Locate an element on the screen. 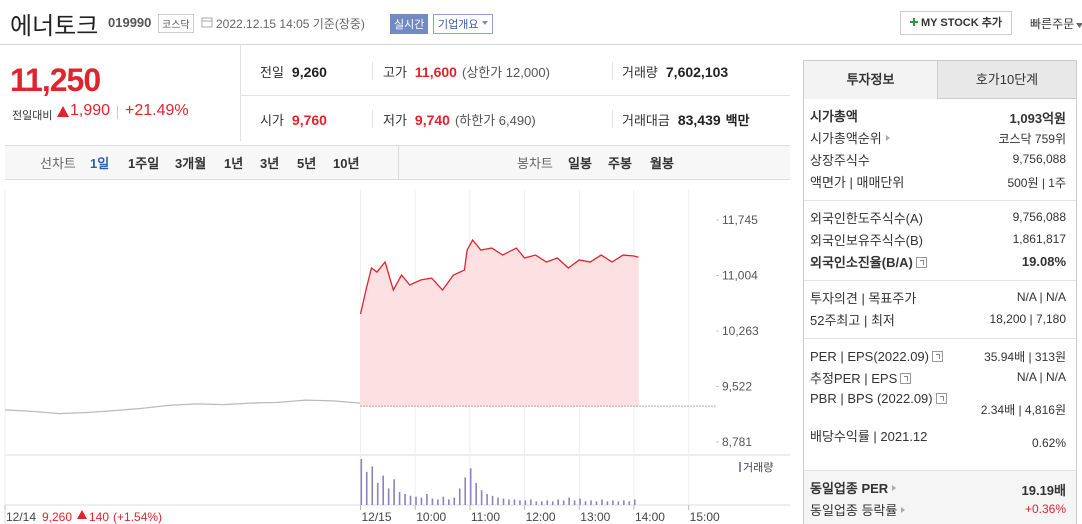 This screenshot has height=524, width=1082. info-value: 35.94배 | 313원 is located at coordinates (1025, 357).